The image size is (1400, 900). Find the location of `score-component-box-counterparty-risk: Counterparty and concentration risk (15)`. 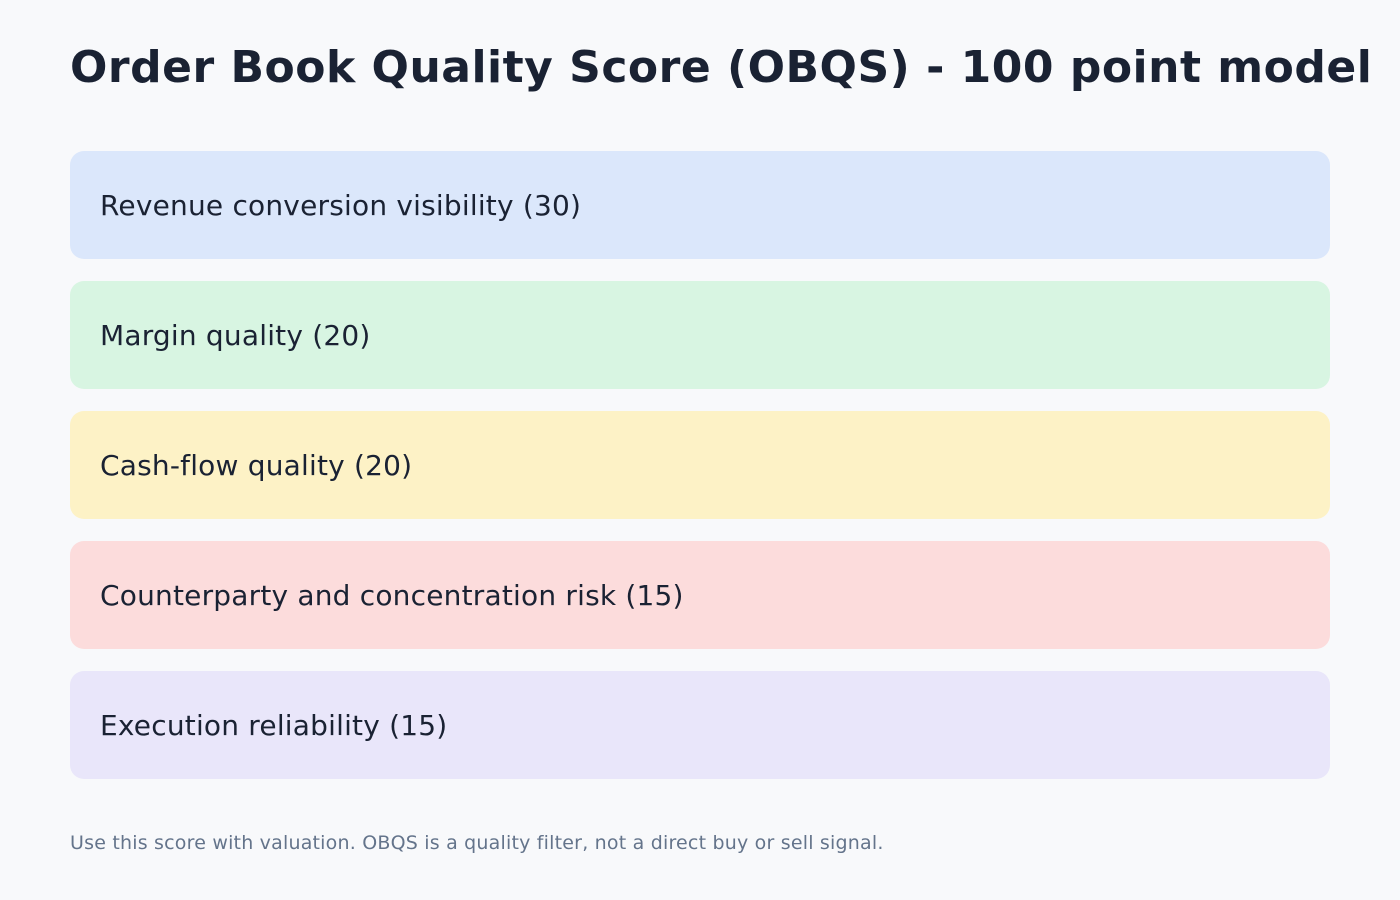

score-component-box-counterparty-risk: Counterparty and concentration risk (15) is located at coordinates (700, 595).